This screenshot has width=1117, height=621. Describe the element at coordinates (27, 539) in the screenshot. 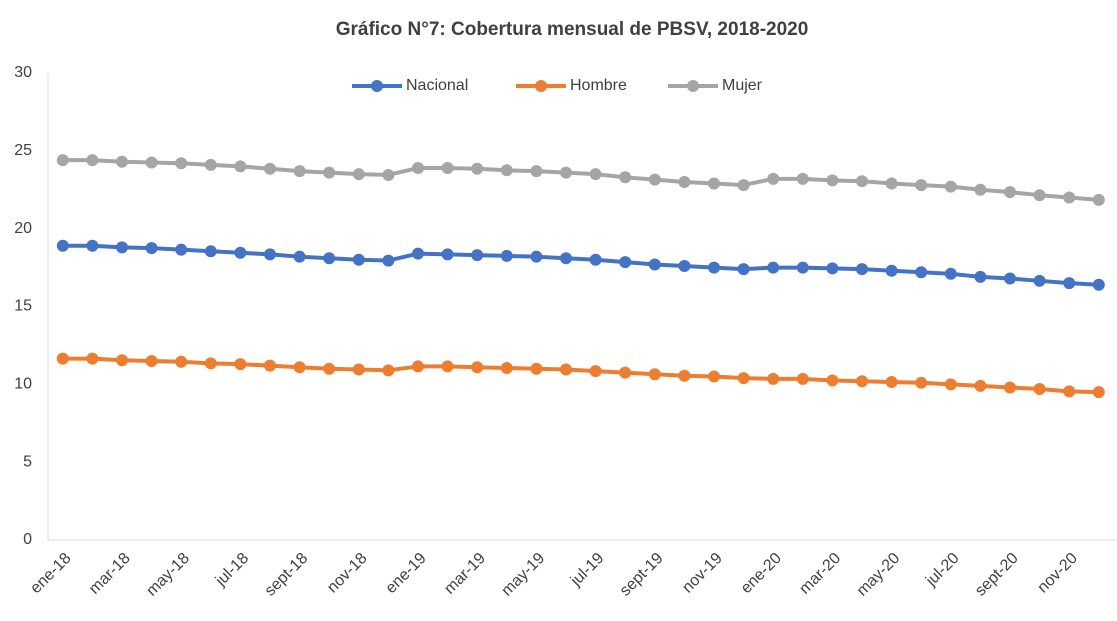

I see `y-tick-label: 0` at that location.